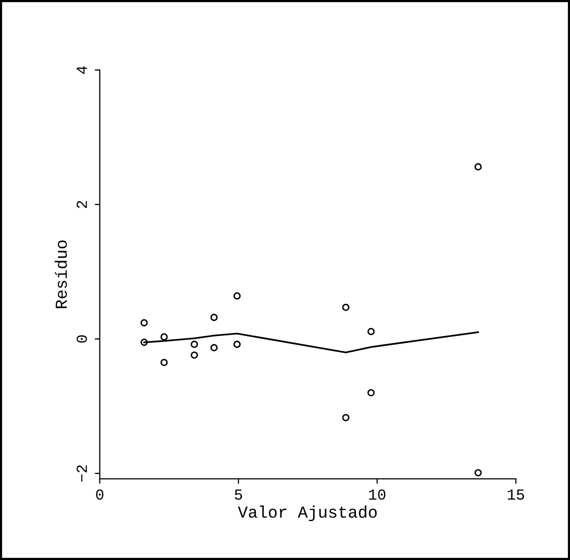 The width and height of the screenshot is (570, 560). I want to click on x-tick-label: 10, so click(377, 494).